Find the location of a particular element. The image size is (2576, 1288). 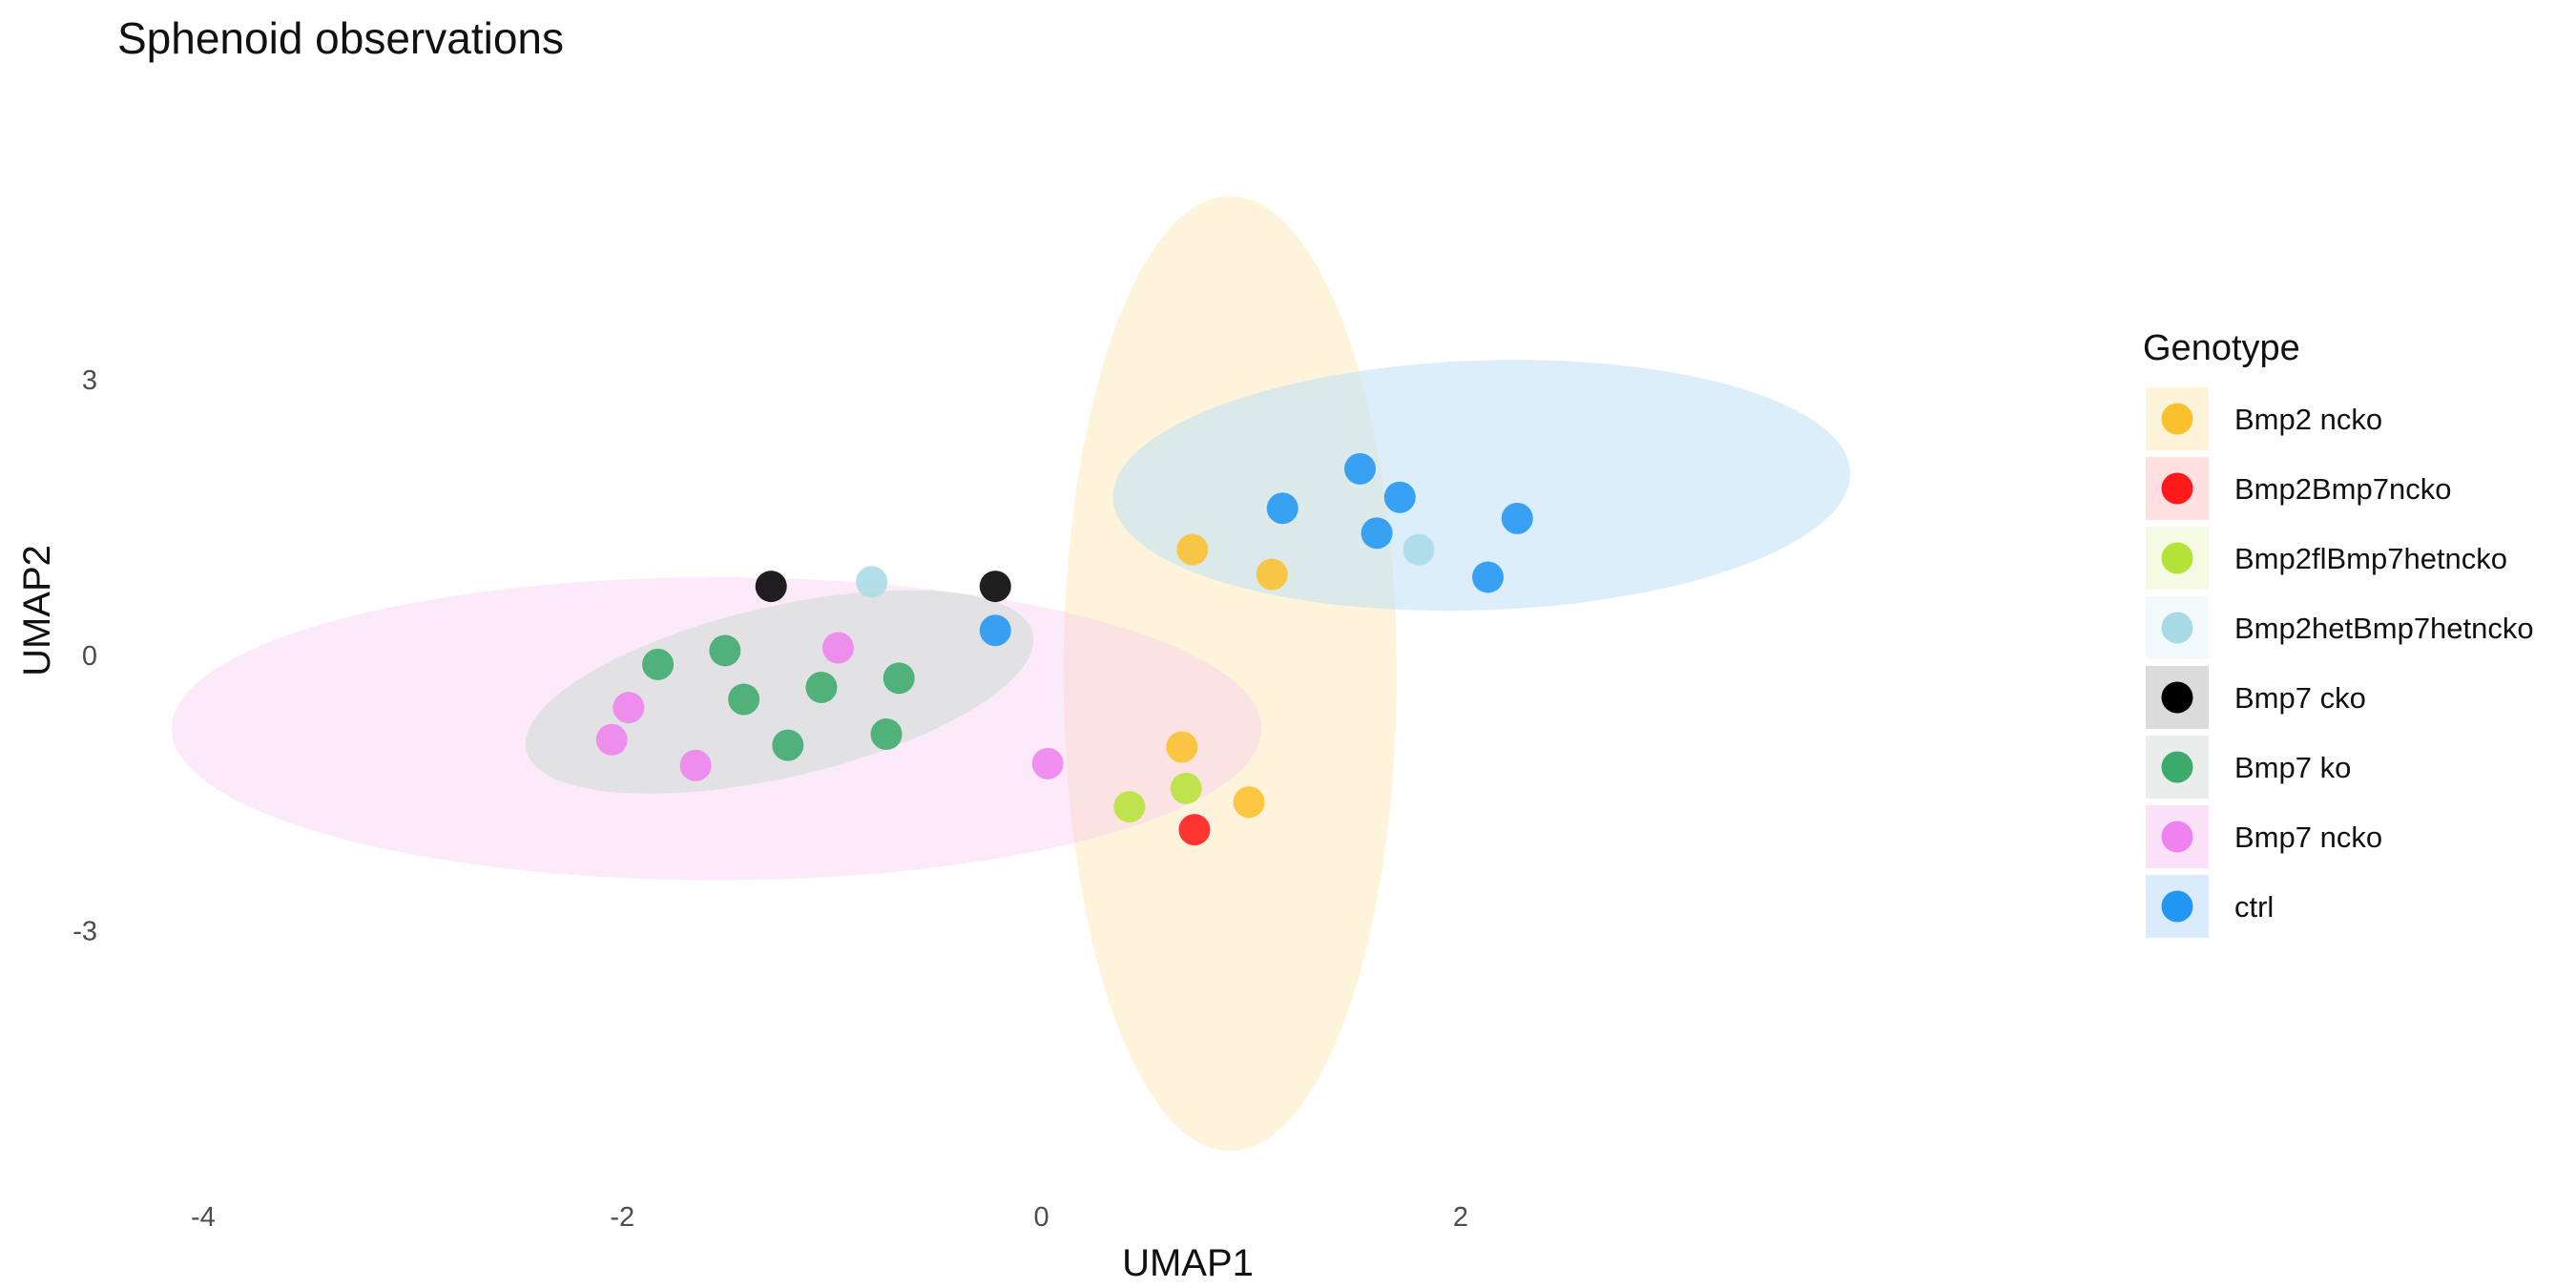

legend-label: Bmp2flBmp7hetncko is located at coordinates (2370, 558).